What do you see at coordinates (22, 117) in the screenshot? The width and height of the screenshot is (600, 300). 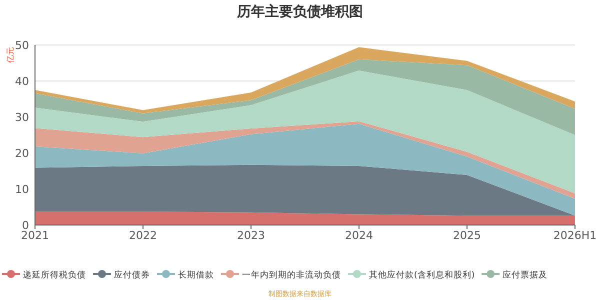 I see `y-tick-label: 30` at bounding box center [22, 117].